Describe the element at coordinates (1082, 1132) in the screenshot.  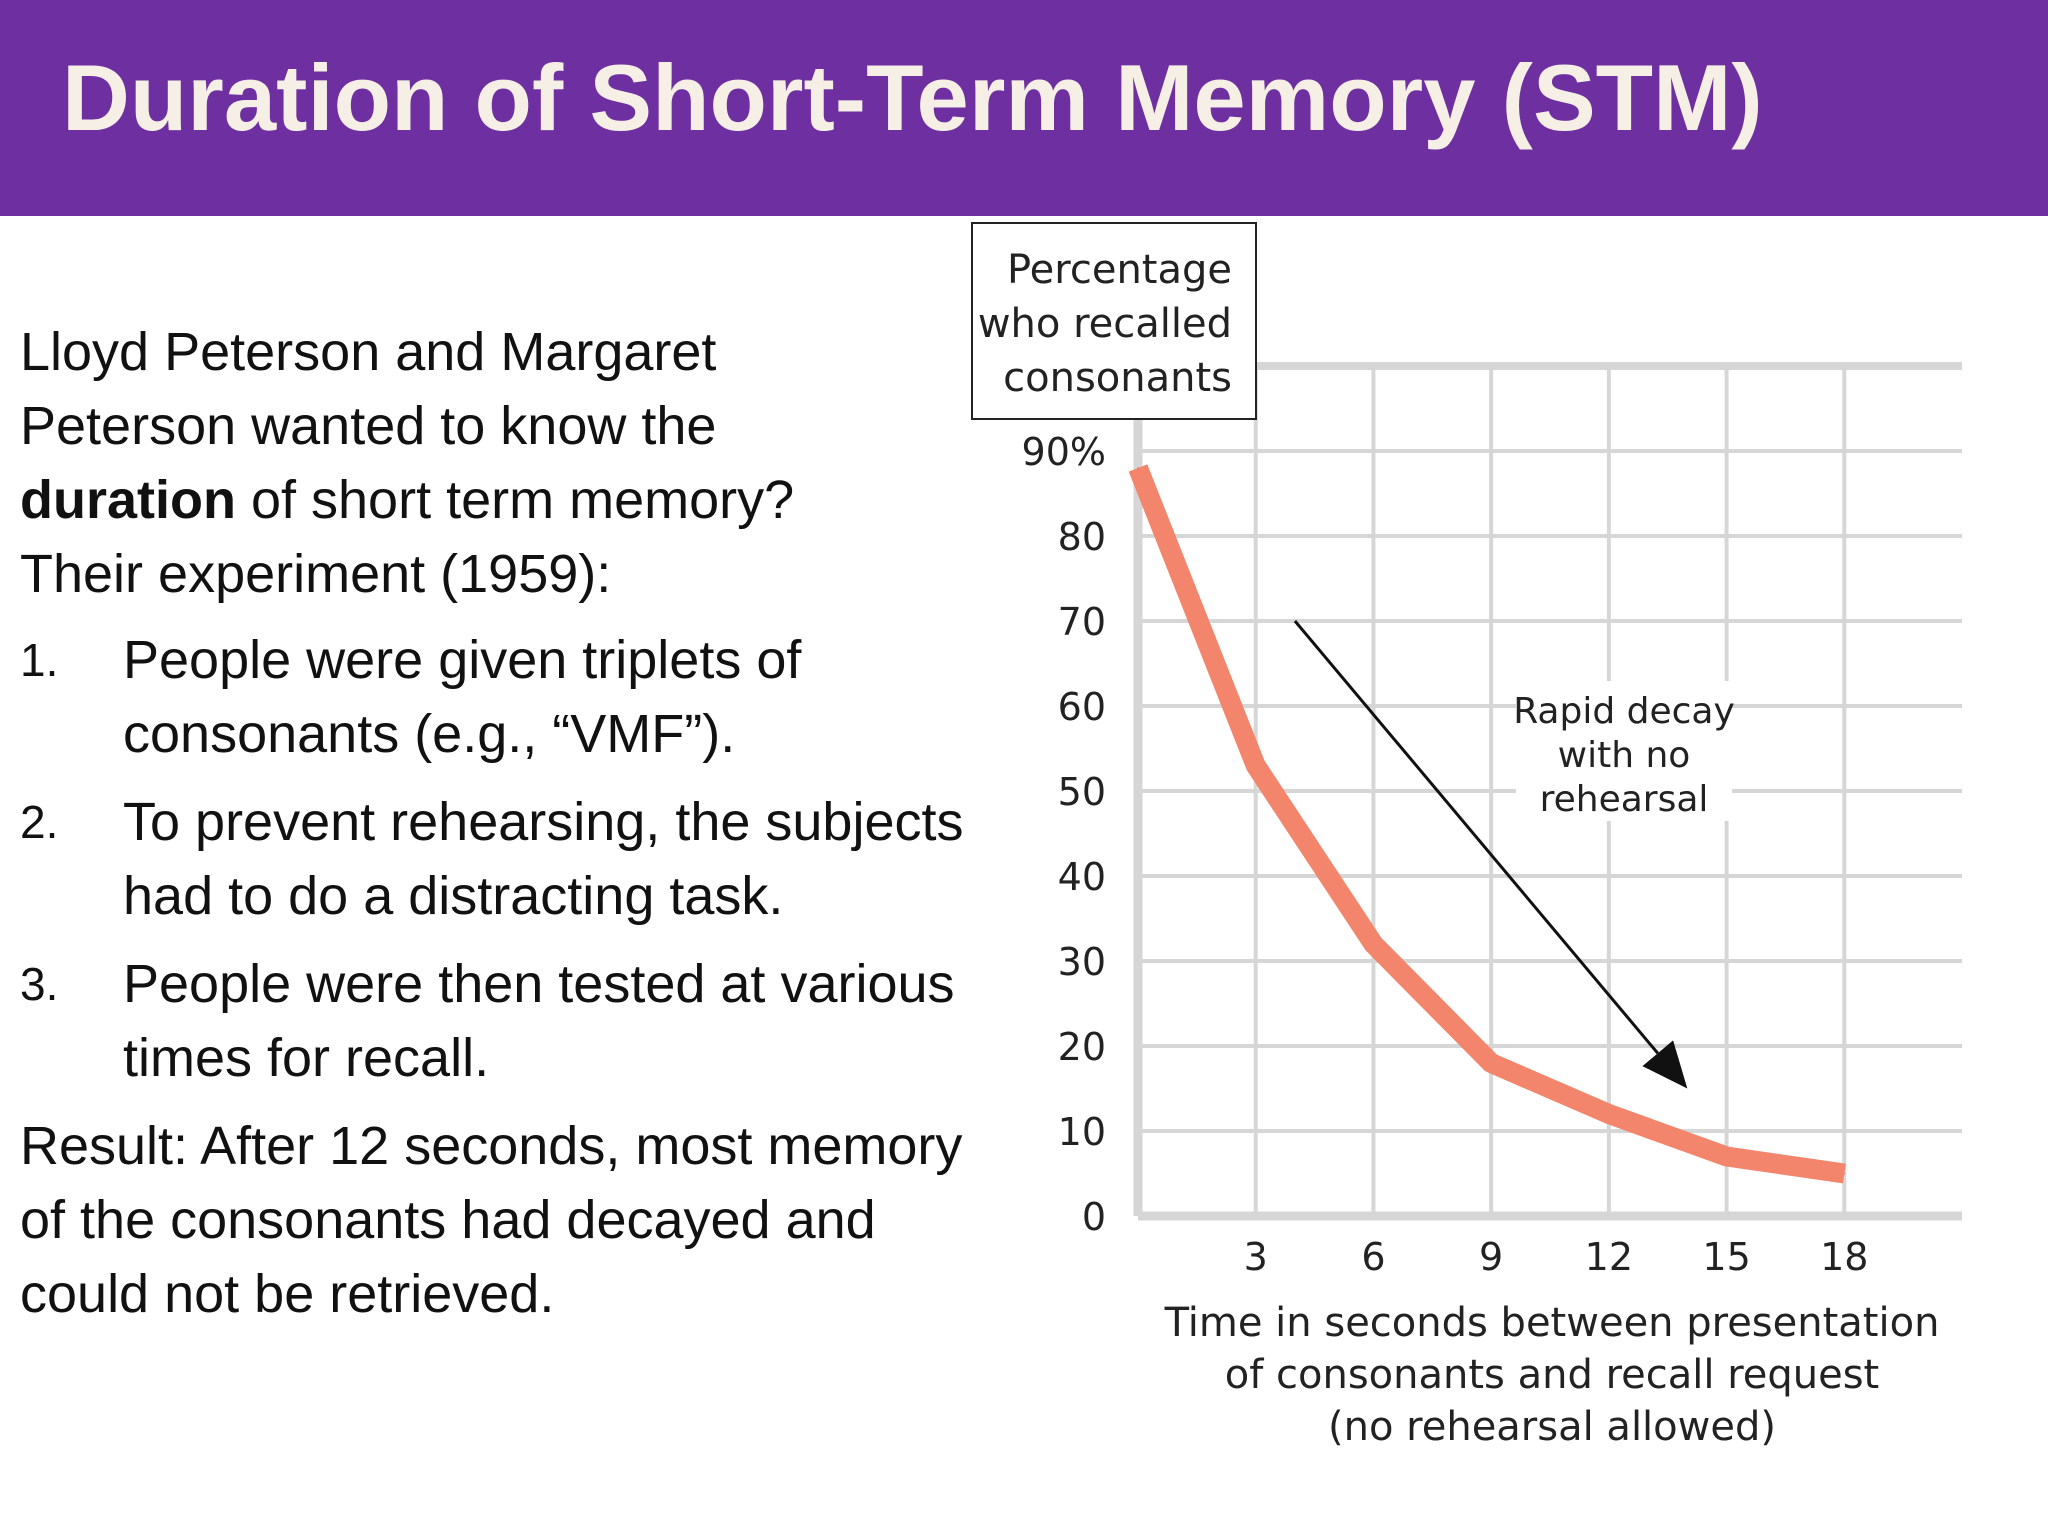
I see `y-tick-label: 10` at that location.